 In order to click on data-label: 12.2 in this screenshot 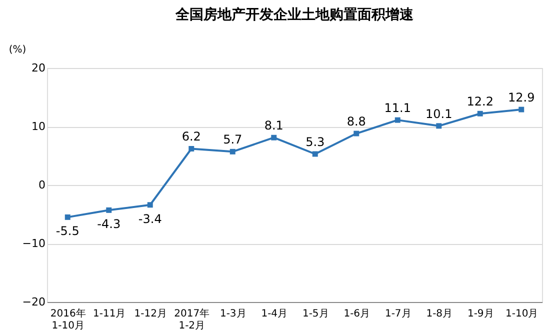, I will do `click(480, 101)`.